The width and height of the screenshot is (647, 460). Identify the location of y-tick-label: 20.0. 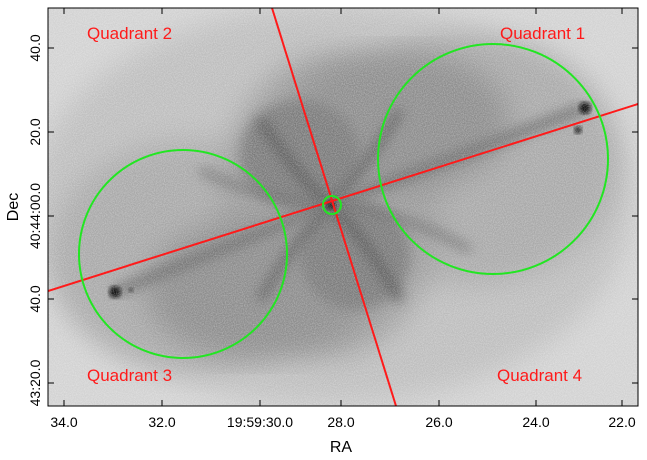
(35, 131).